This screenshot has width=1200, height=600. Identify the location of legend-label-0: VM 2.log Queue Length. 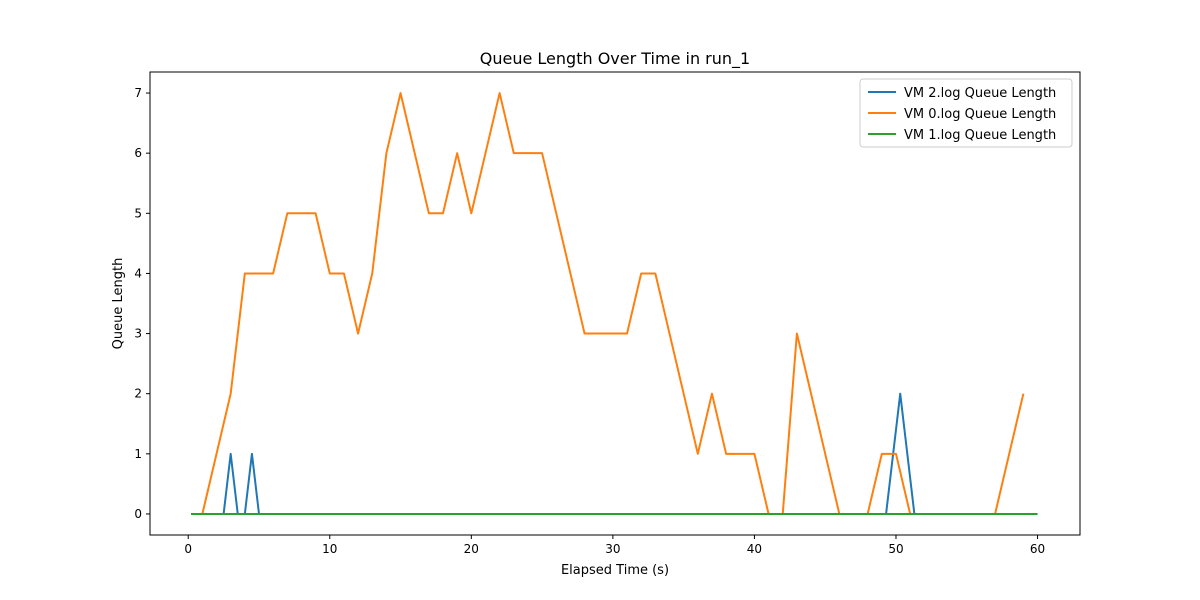
(980, 93).